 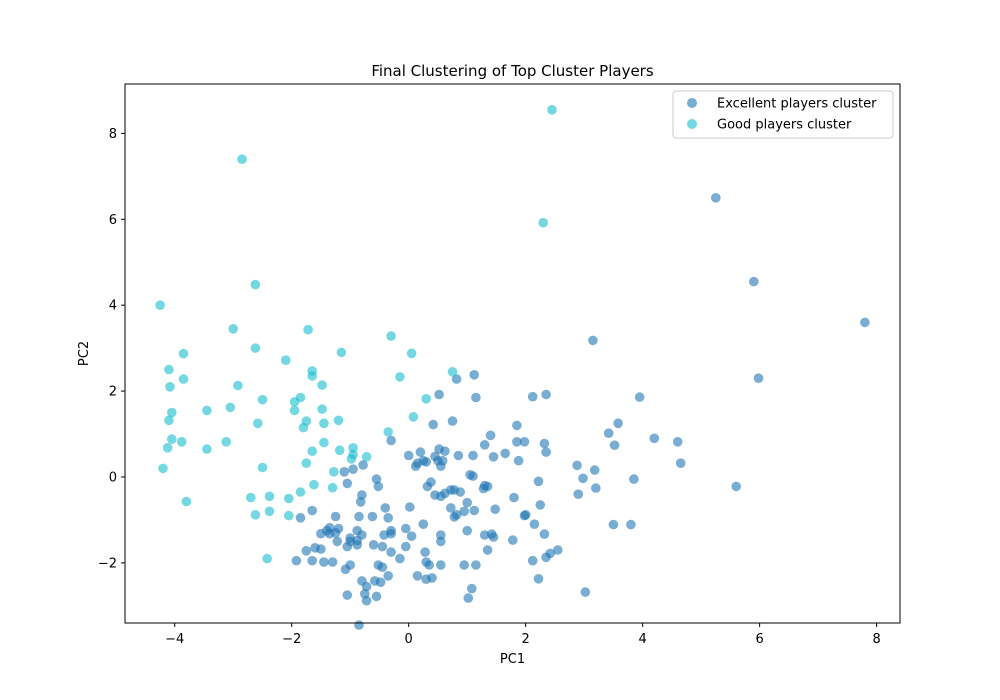 I want to click on legend-marker-excellent, so click(x=692, y=103).